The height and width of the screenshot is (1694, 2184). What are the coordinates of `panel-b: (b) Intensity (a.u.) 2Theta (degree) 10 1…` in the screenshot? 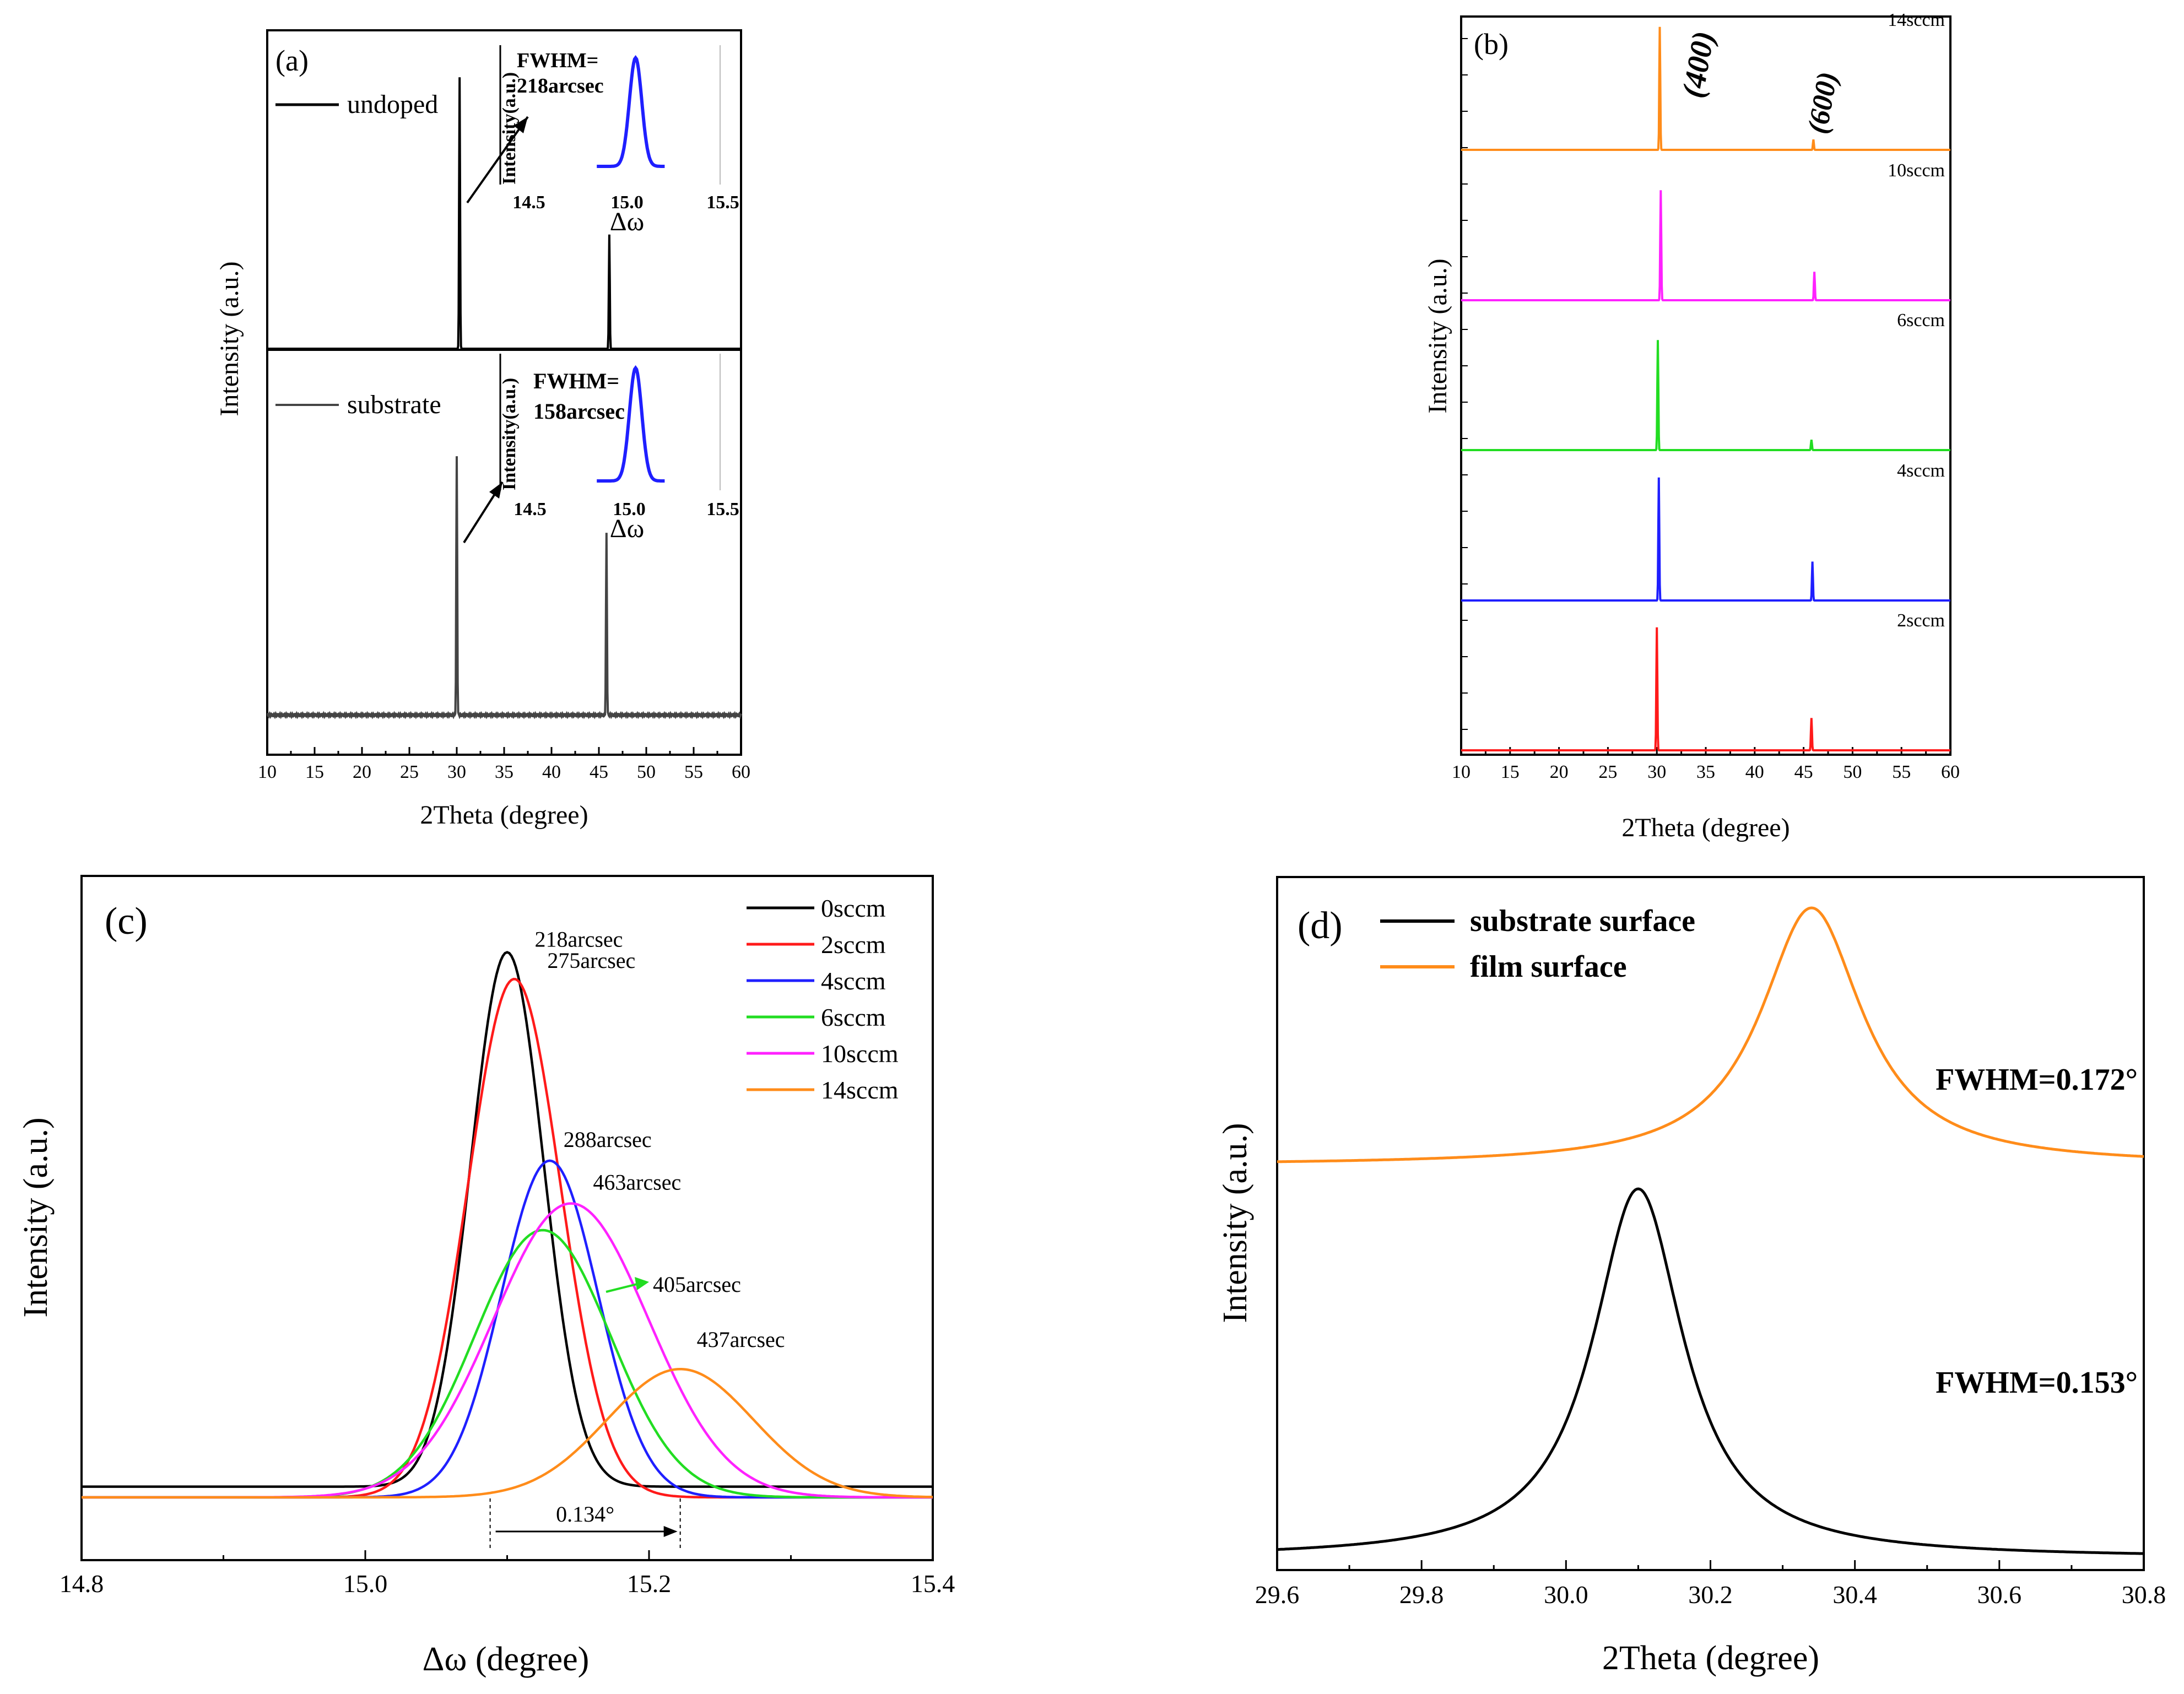 It's located at (1691, 426).